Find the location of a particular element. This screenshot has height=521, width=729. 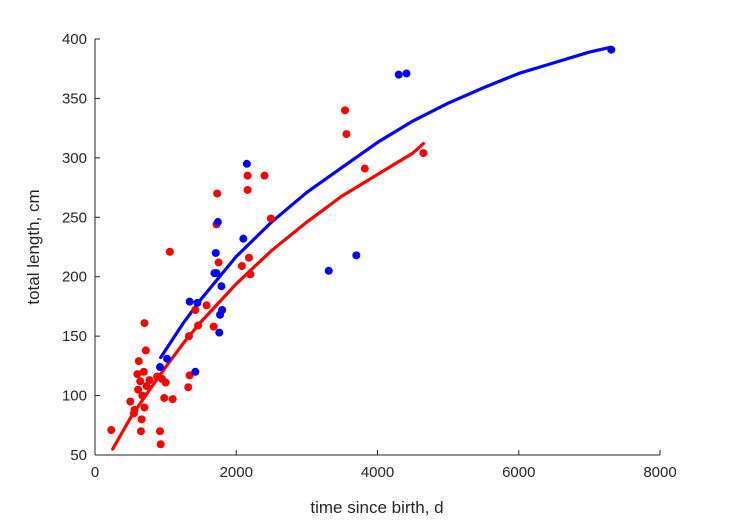

x-tick-label: 8000 is located at coordinates (659, 472).